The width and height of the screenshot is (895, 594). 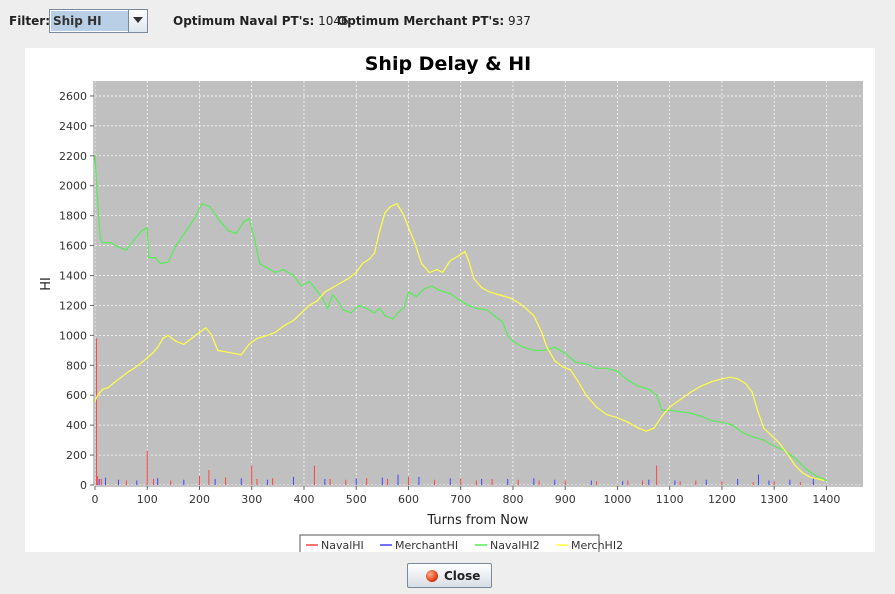 What do you see at coordinates (434, 21) in the screenshot?
I see `optimum-merchant-readout: Optimum Merchant PT's: 937` at bounding box center [434, 21].